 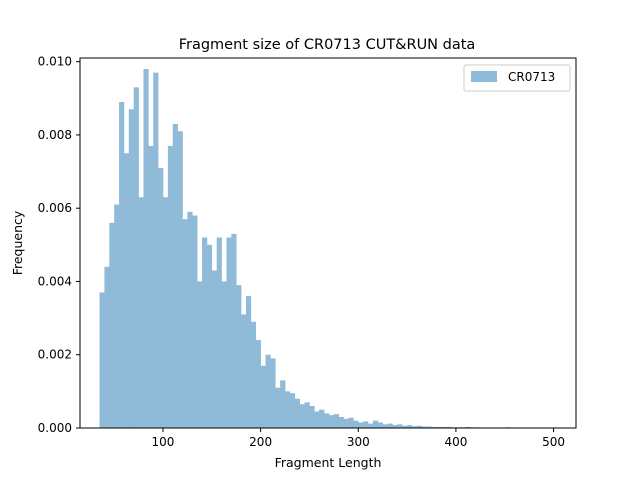 I want to click on legend-label: CR0713, so click(x=531, y=77).